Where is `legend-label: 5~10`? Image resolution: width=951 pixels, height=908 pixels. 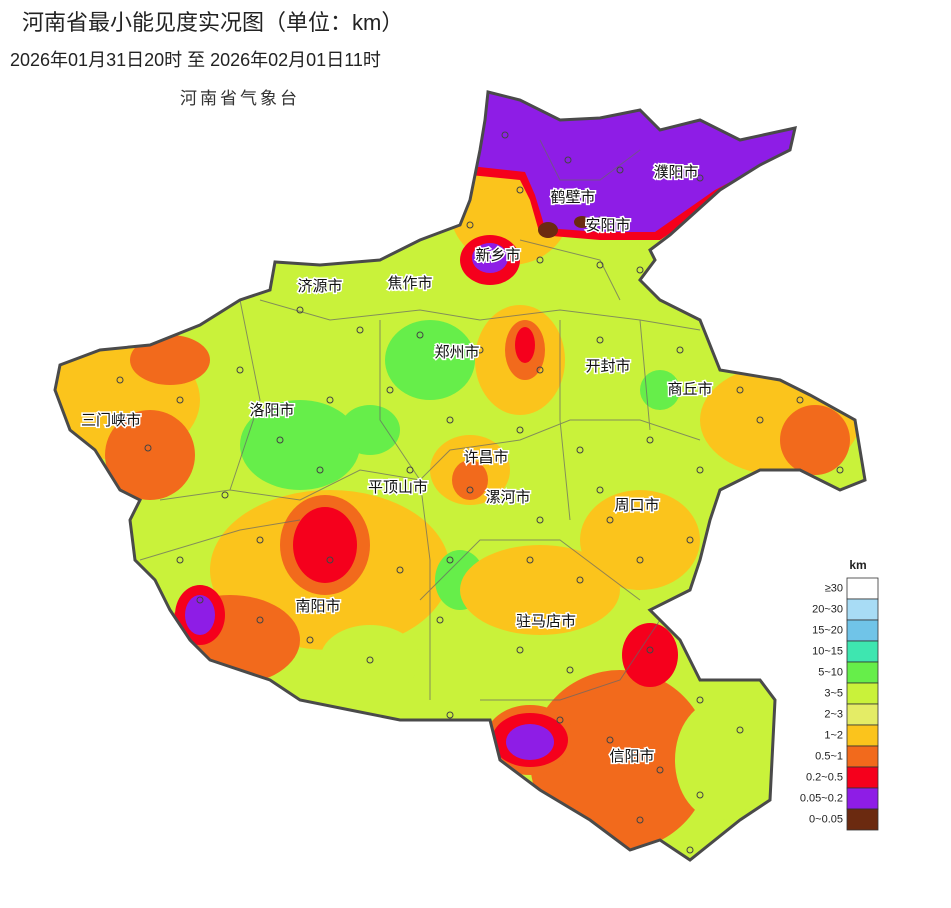 legend-label: 5~10 is located at coordinates (830, 672).